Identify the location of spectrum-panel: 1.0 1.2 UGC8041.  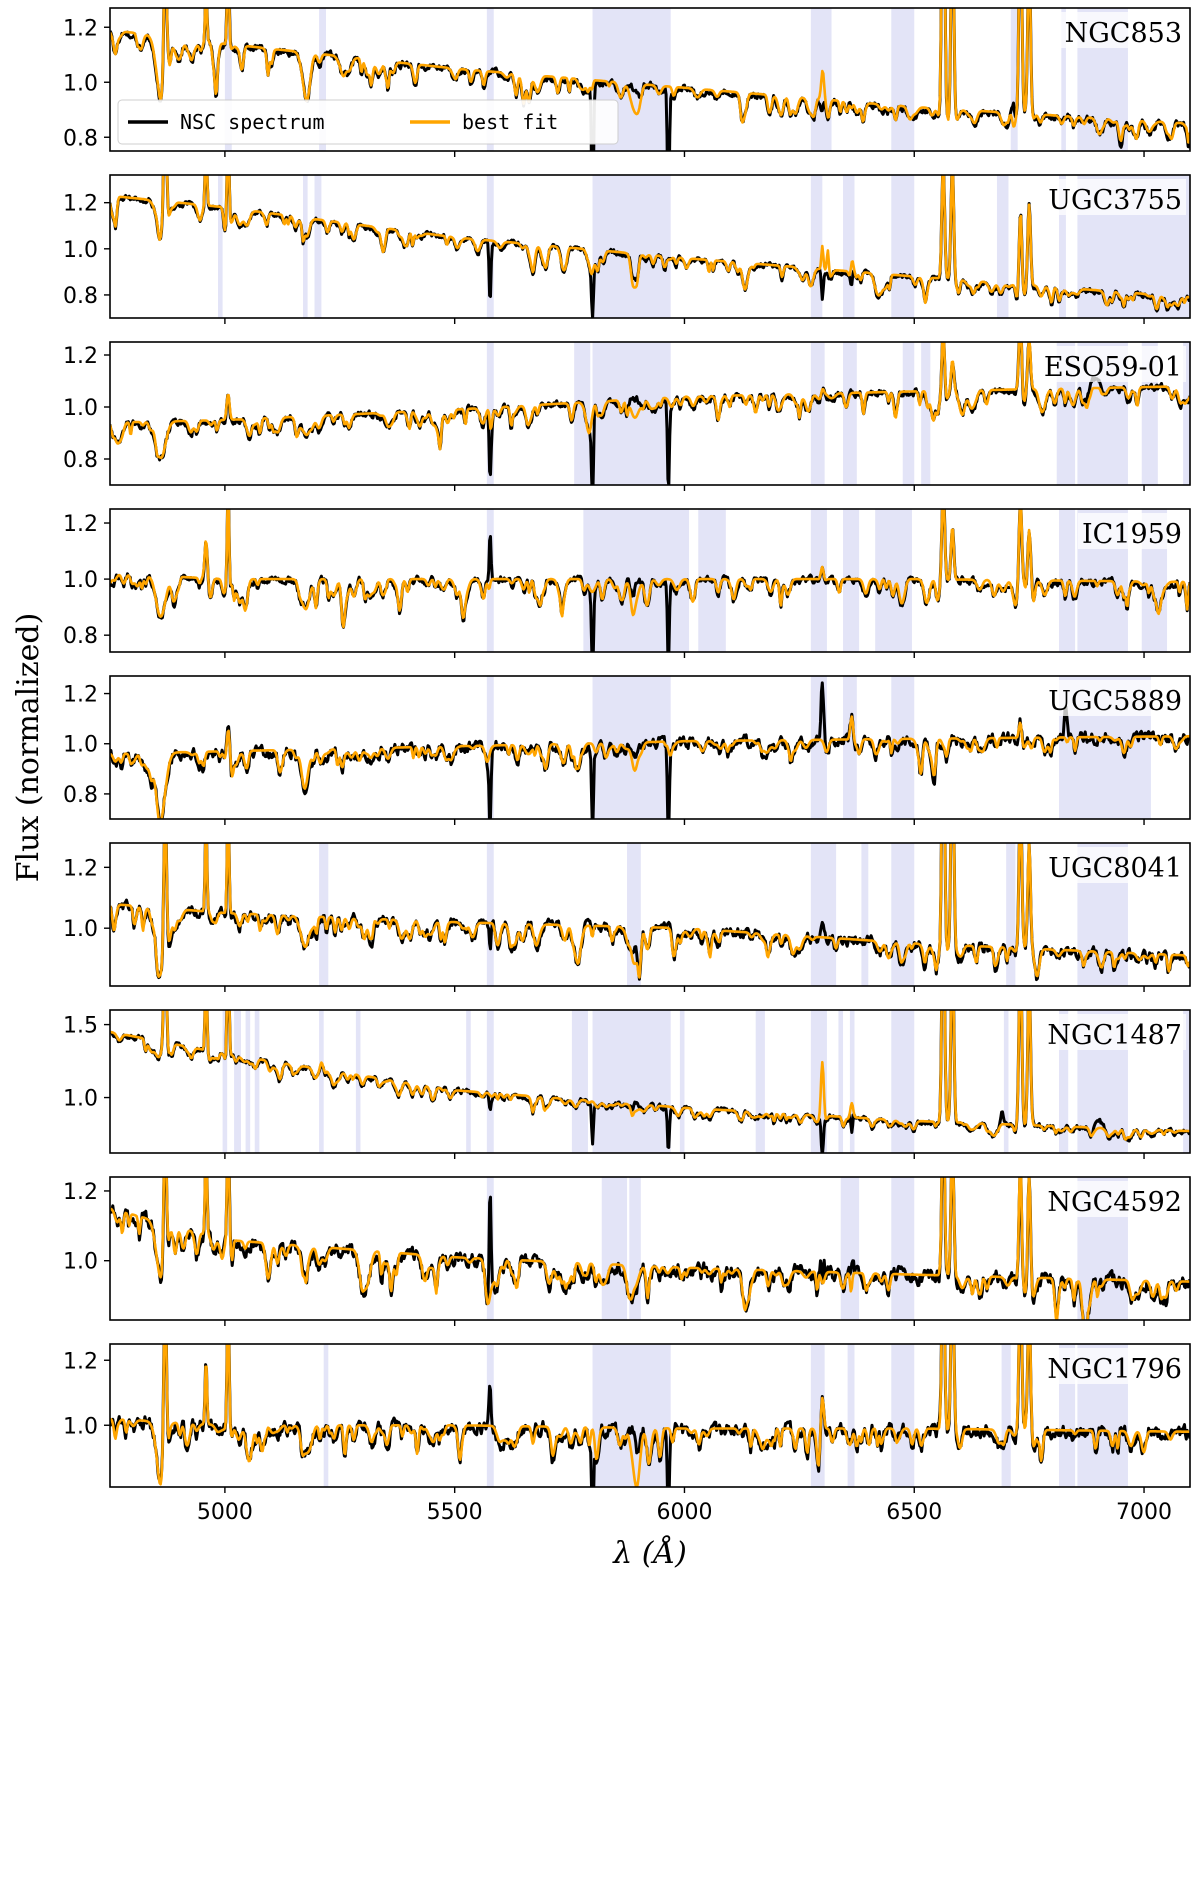
(627, 917).